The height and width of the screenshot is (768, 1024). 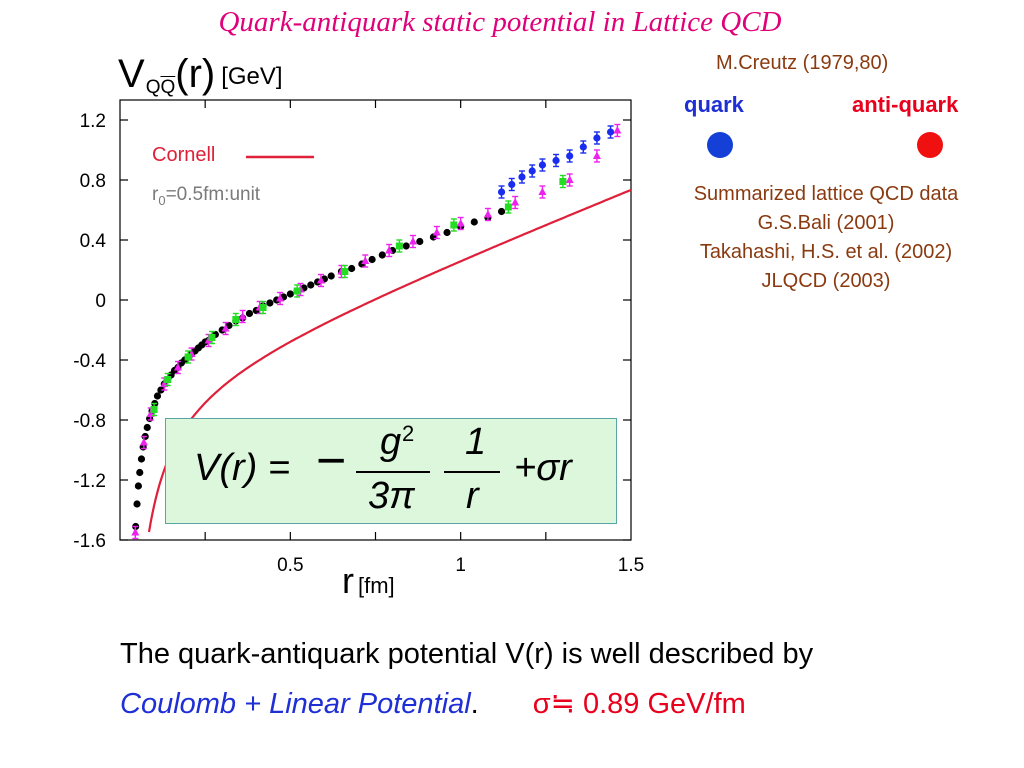 I want to click on y-axis-label: VQQ(r) [GeV], so click(x=200, y=75).